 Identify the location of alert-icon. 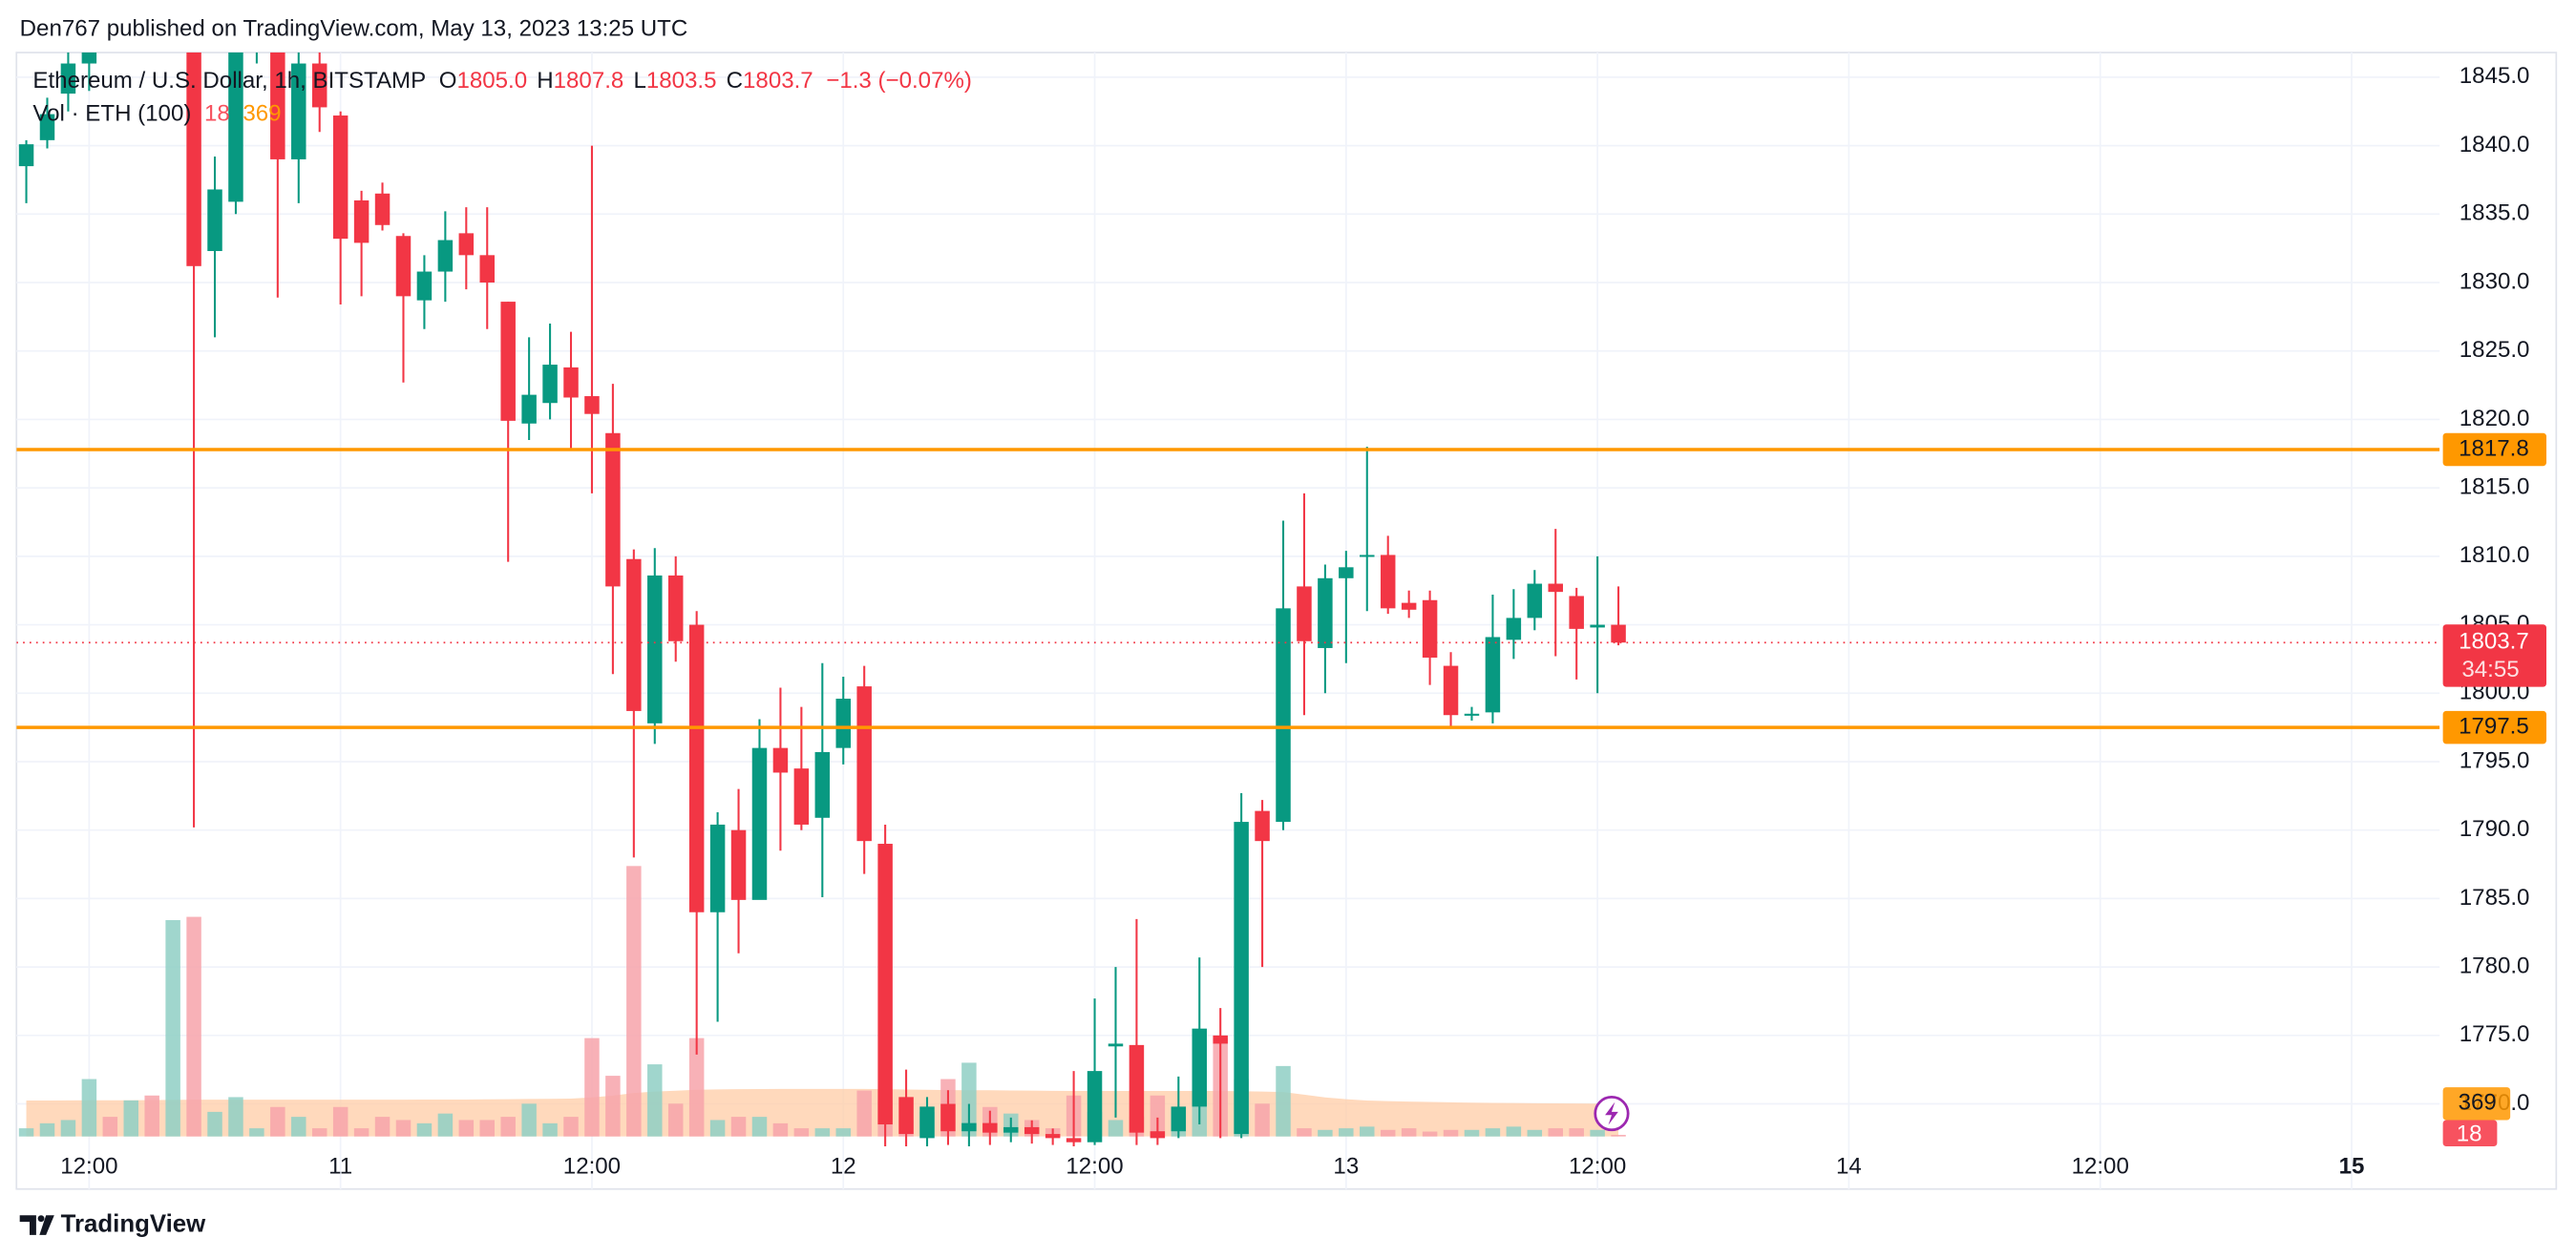
(1612, 1114).